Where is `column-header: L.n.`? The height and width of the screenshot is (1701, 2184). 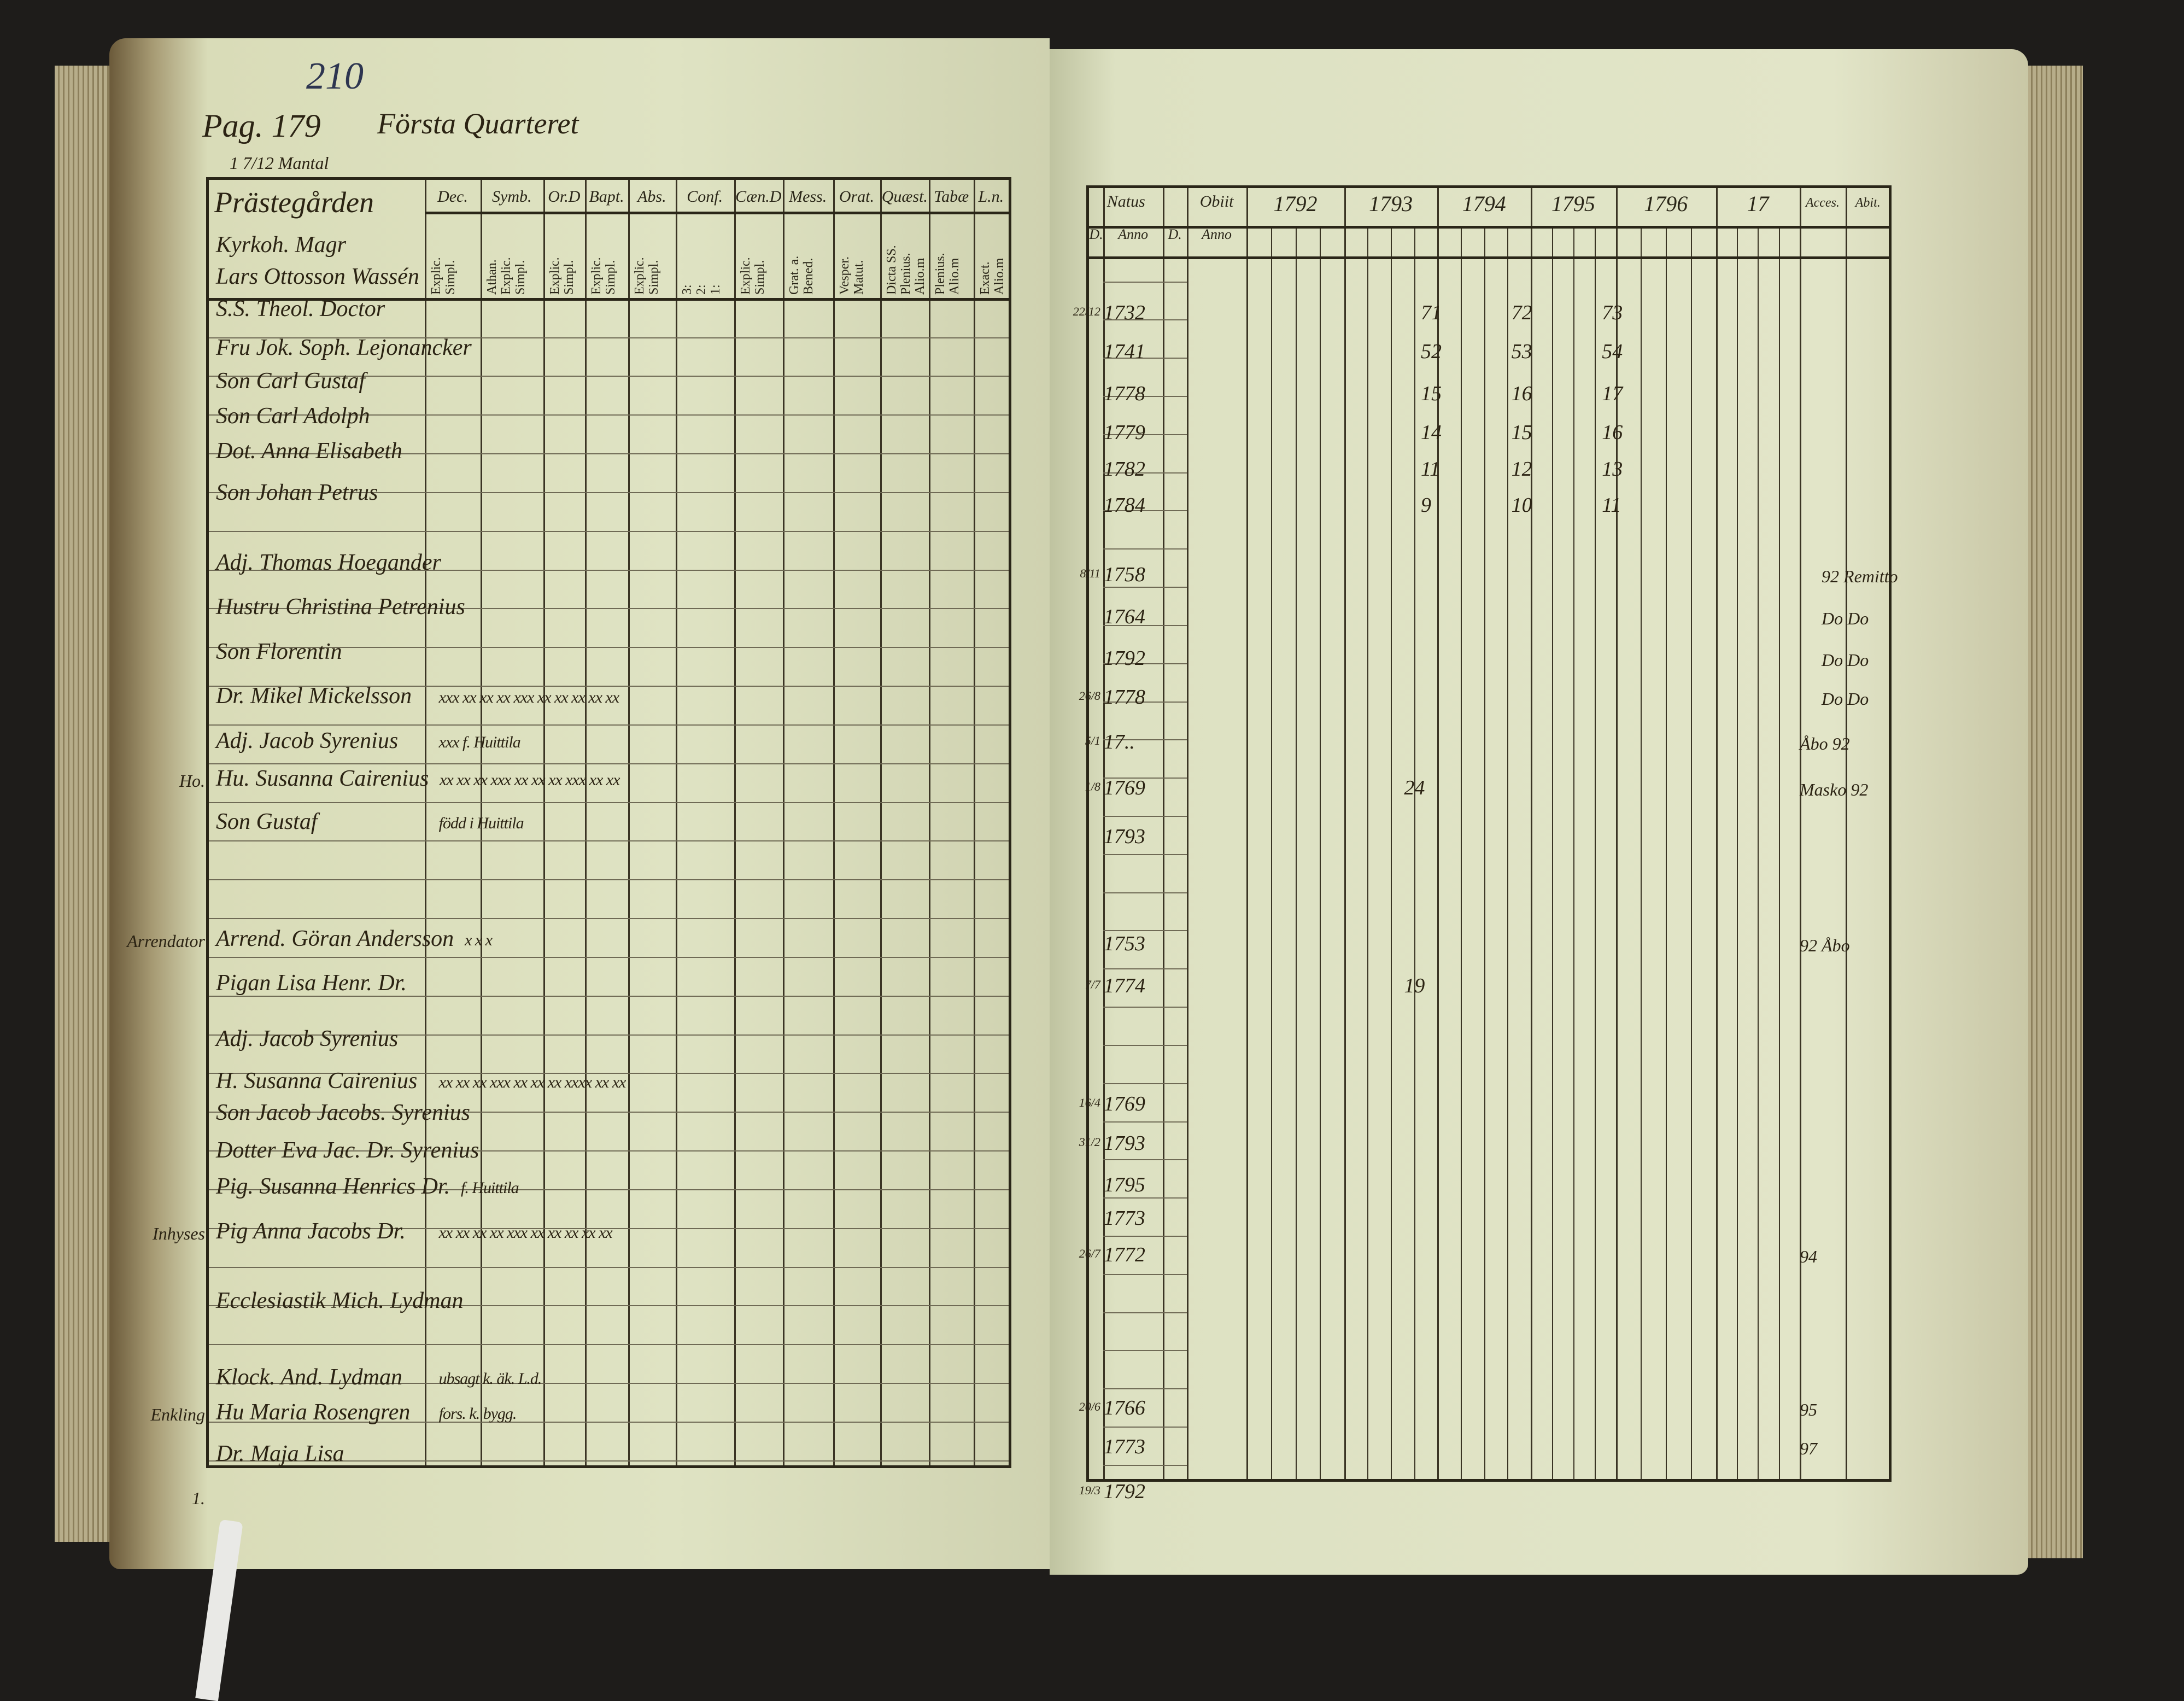 column-header: L.n. is located at coordinates (991, 197).